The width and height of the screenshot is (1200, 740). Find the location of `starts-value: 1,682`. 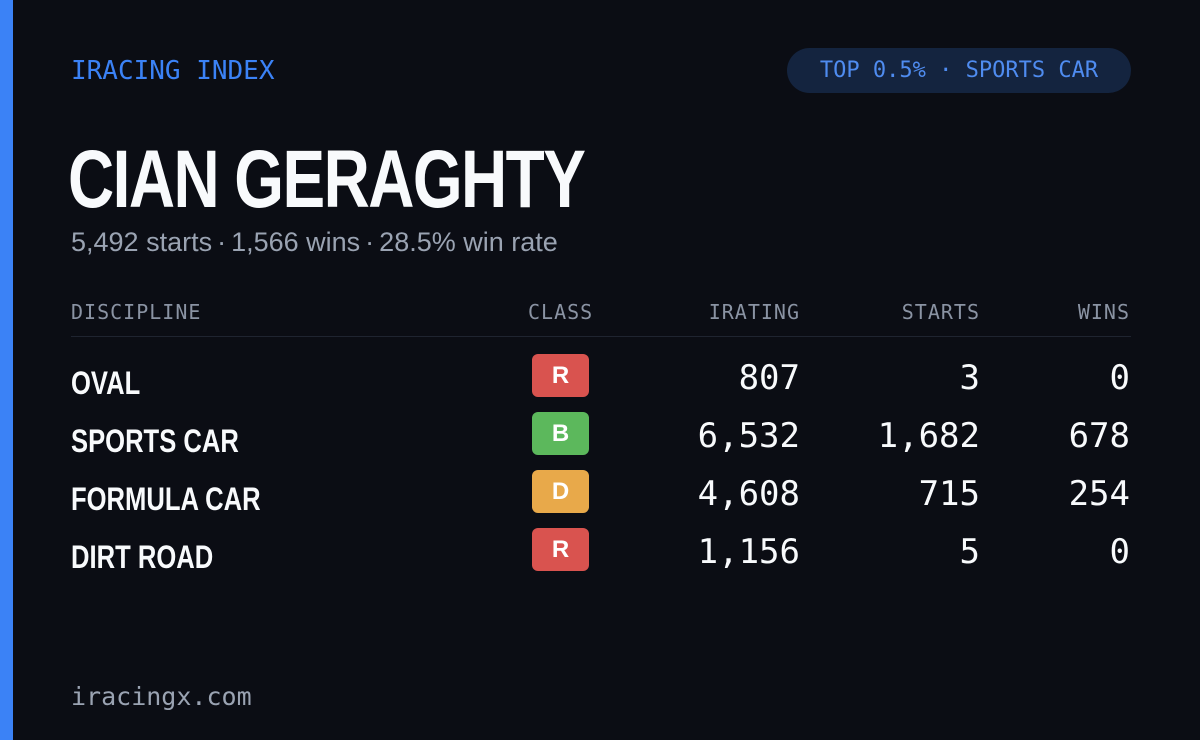

starts-value: 1,682 is located at coordinates (928, 436).